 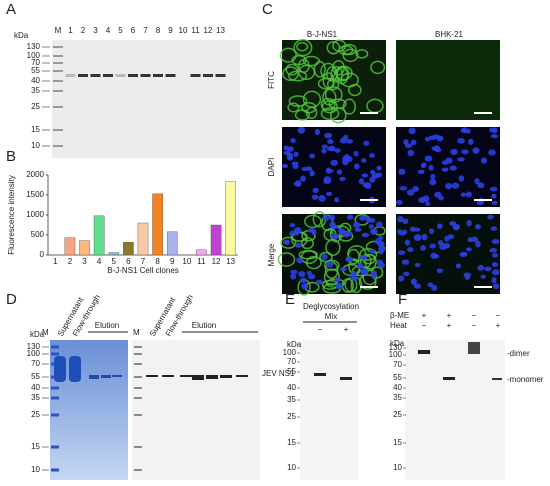 What do you see at coordinates (60, 369) in the screenshot?
I see `smear` at bounding box center [60, 369].